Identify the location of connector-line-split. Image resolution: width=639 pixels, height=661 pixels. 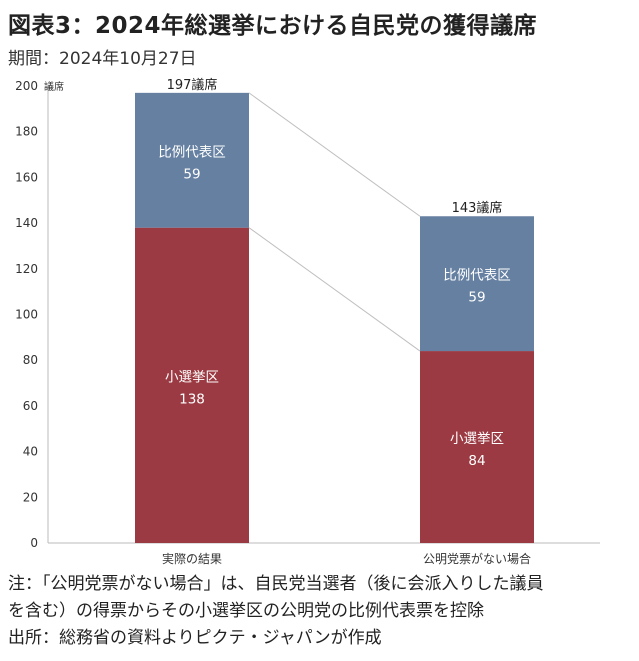
(334, 289).